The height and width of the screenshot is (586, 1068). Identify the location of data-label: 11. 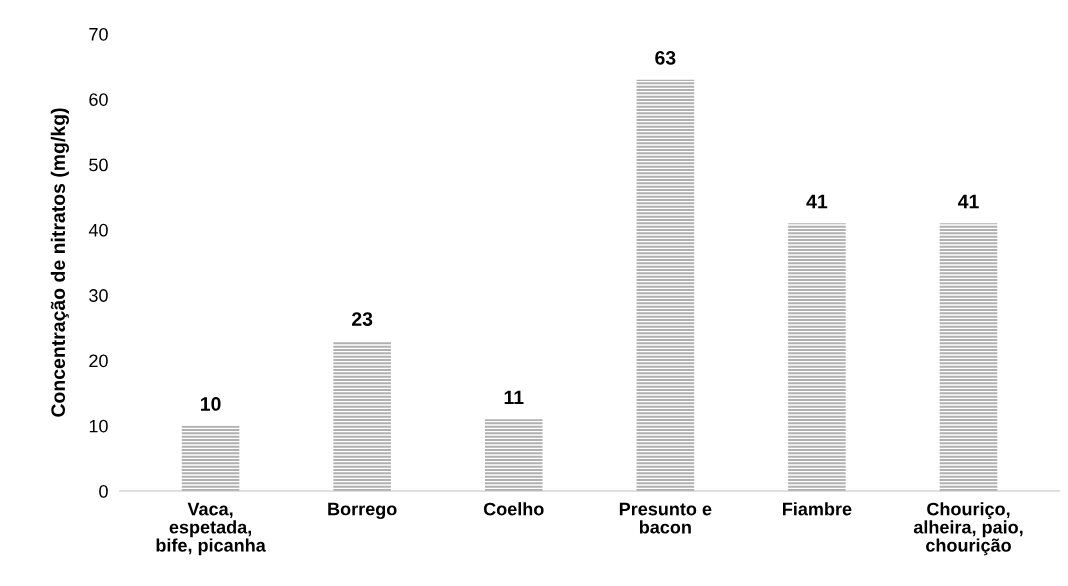
(514, 397).